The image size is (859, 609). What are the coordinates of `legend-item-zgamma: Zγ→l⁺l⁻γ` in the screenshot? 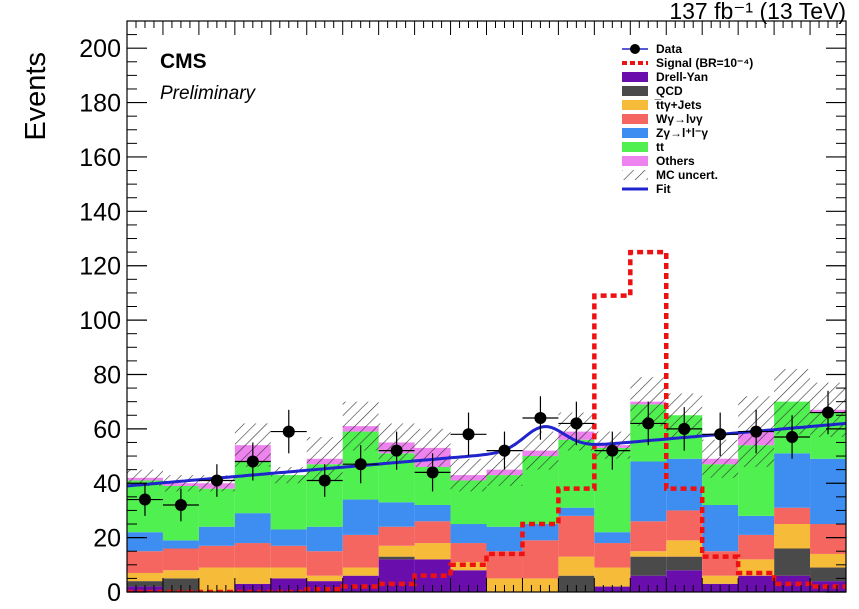 It's located at (665, 133).